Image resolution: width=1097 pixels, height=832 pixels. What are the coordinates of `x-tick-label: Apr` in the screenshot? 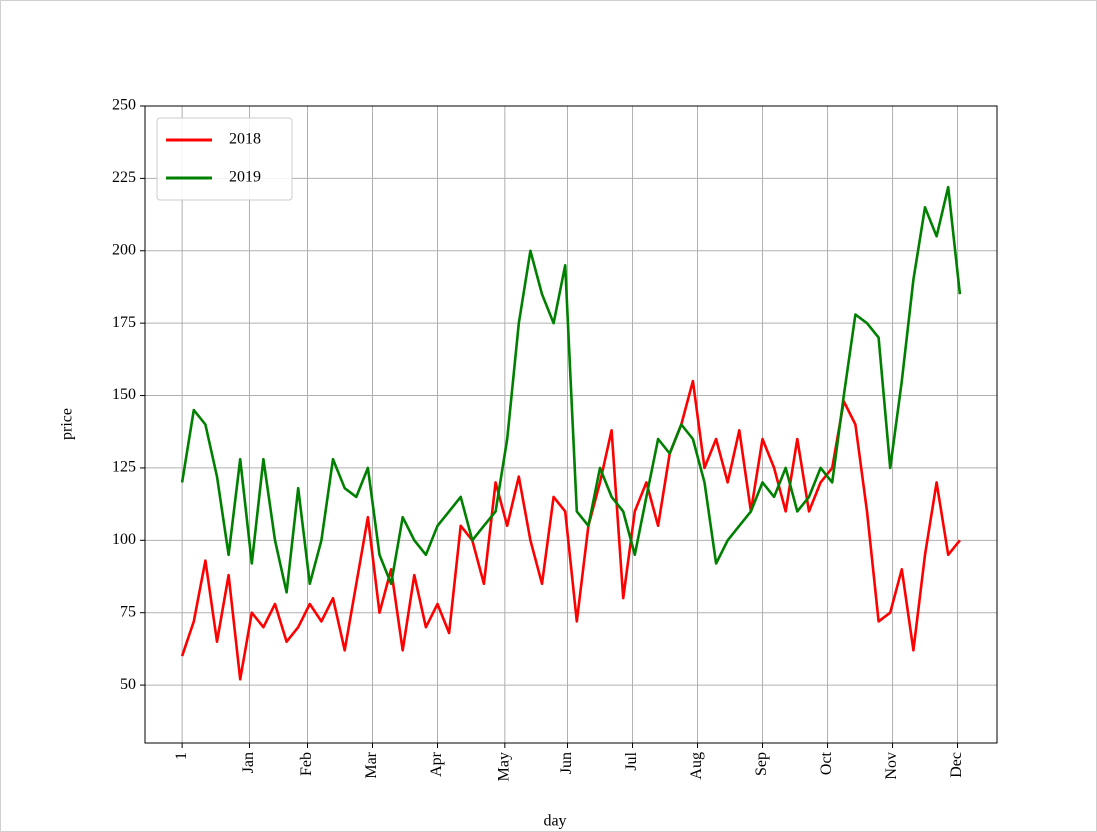 It's located at (436, 764).